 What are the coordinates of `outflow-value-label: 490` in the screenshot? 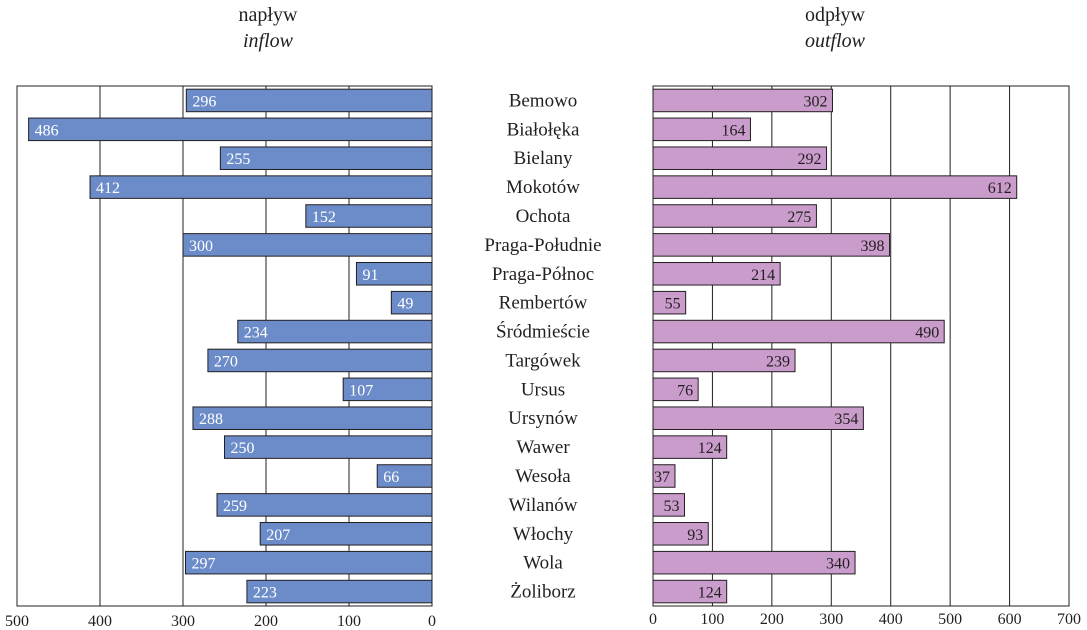 It's located at (927, 333).